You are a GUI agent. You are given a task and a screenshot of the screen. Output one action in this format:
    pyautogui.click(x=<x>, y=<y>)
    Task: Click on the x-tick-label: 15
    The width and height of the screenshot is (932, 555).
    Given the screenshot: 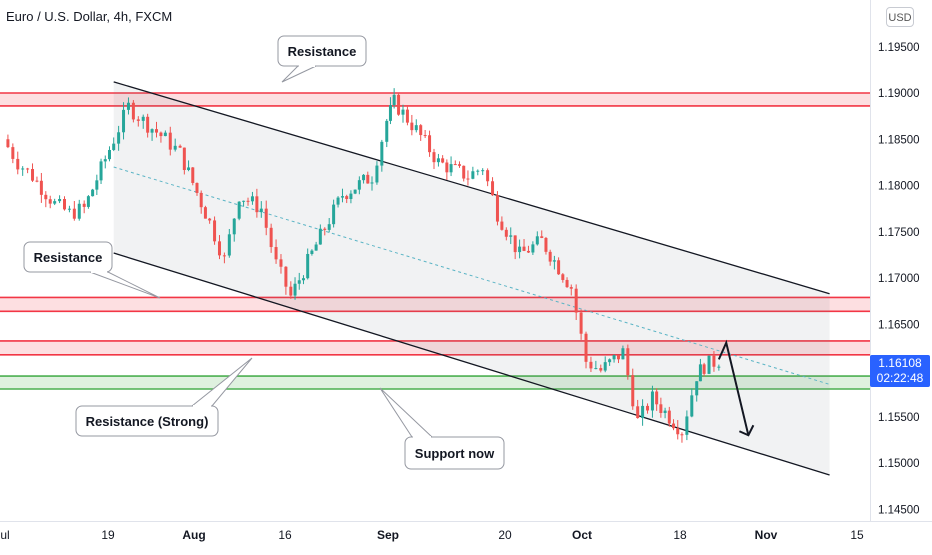 What is the action you would take?
    pyautogui.click(x=857, y=535)
    